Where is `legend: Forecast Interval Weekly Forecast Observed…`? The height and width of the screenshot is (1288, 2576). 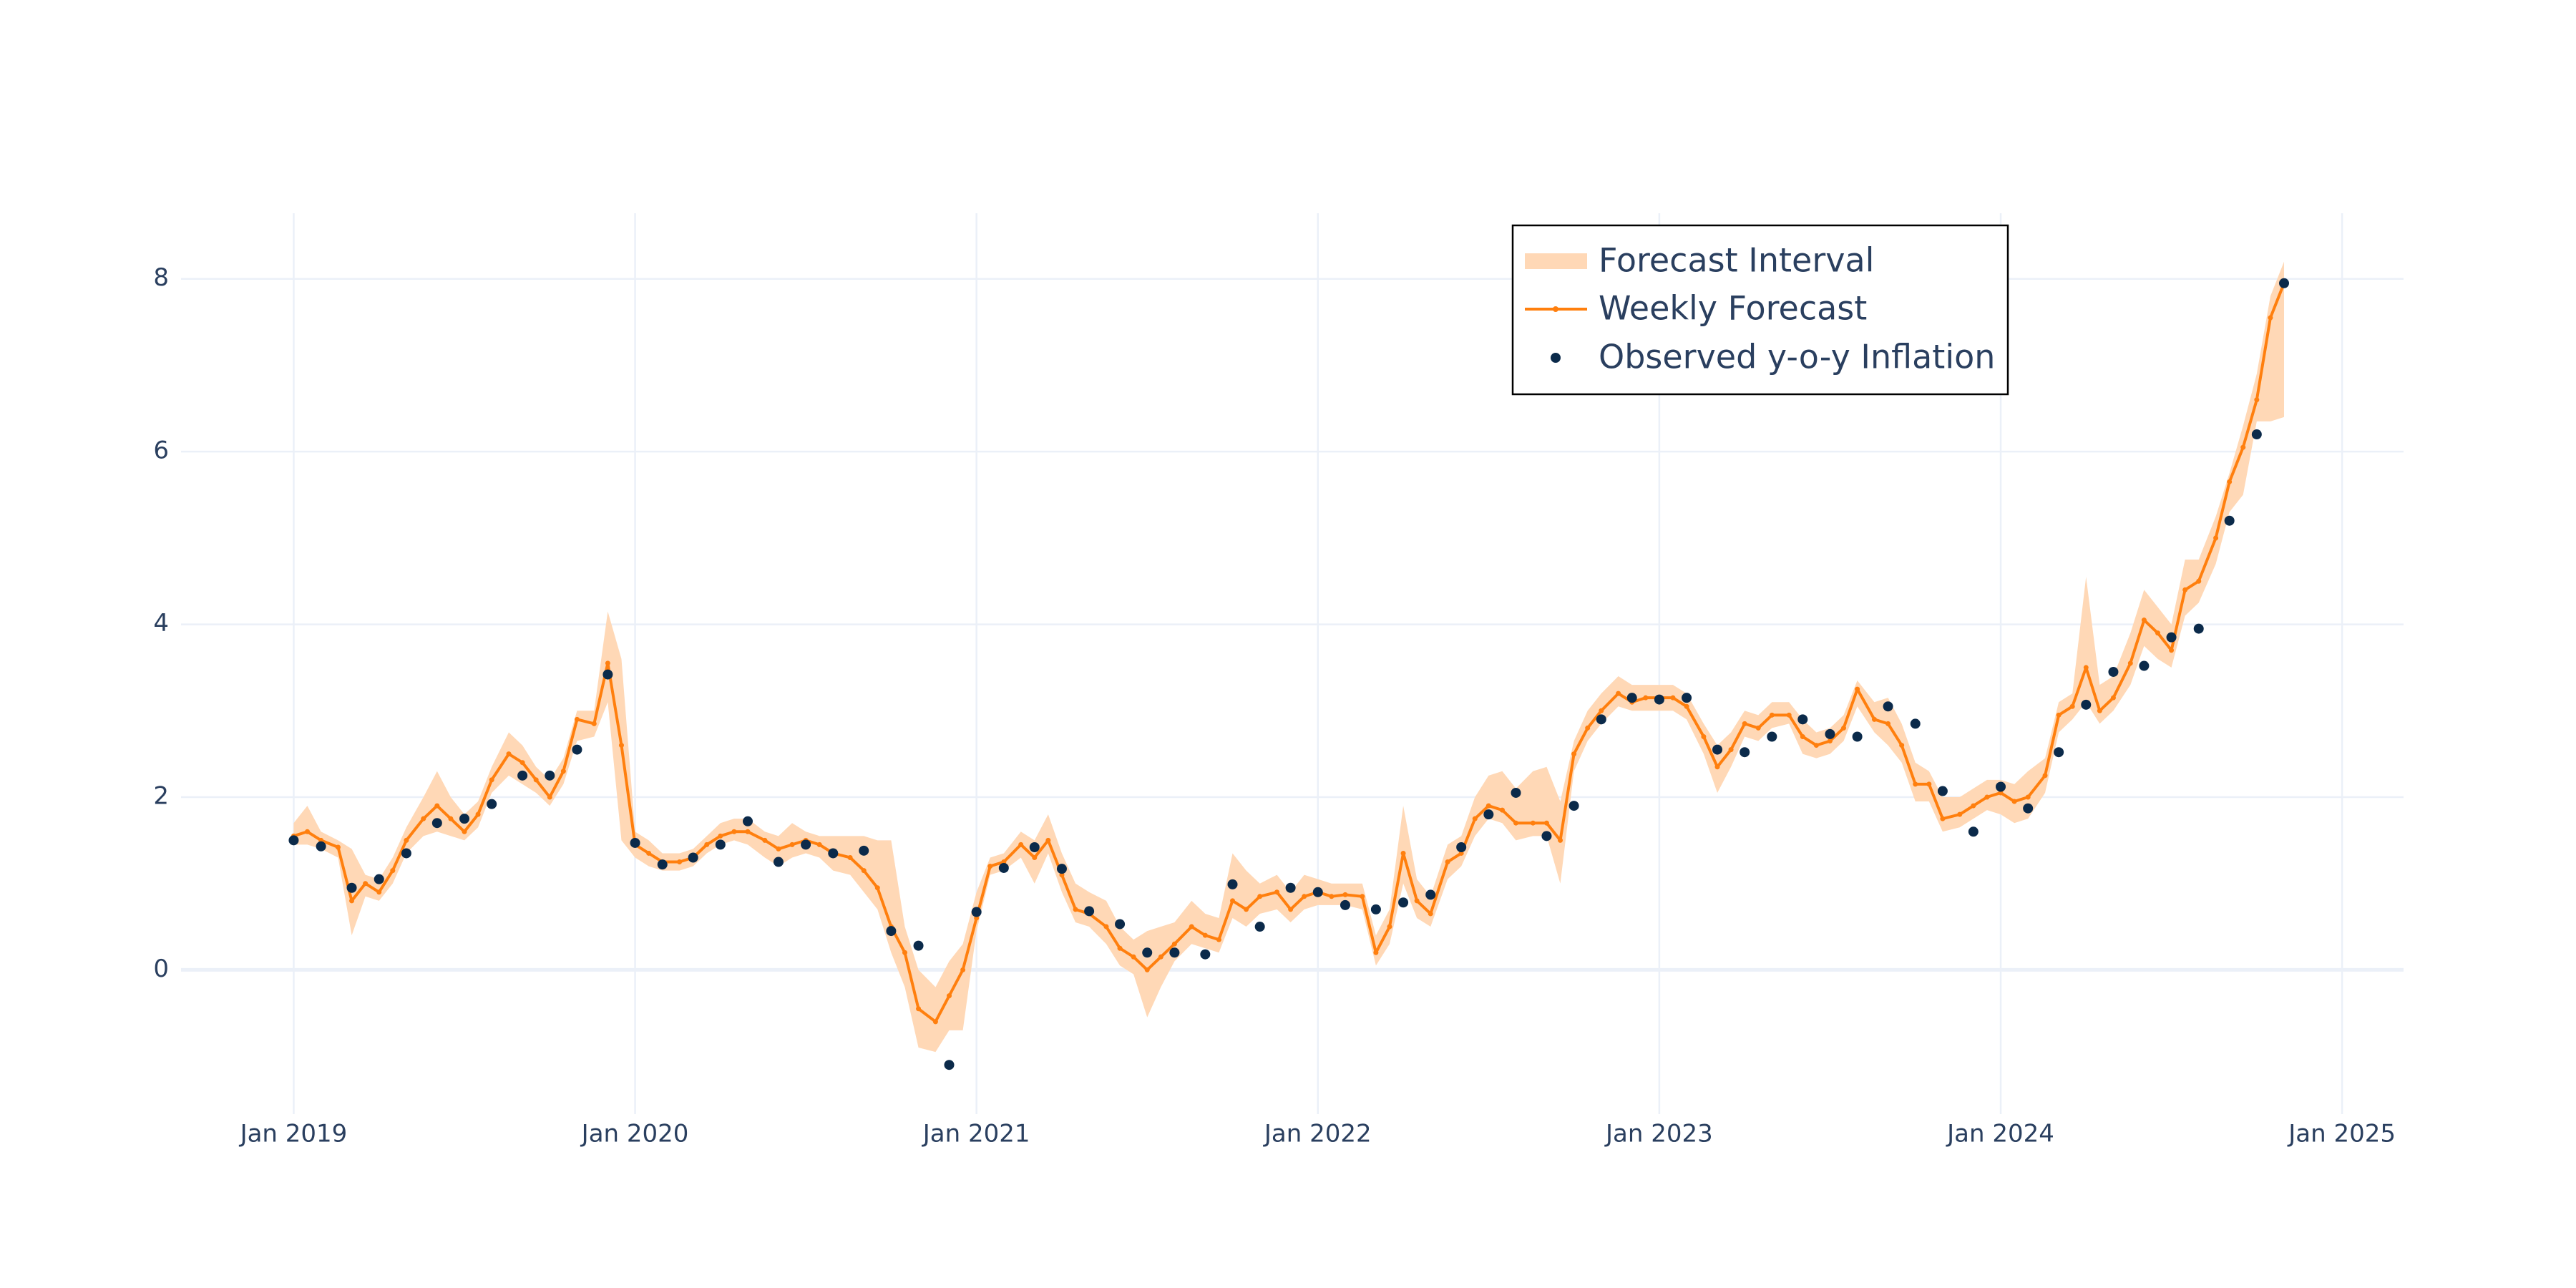
legend: Forecast Interval Weekly Forecast Observed… is located at coordinates (1760, 310).